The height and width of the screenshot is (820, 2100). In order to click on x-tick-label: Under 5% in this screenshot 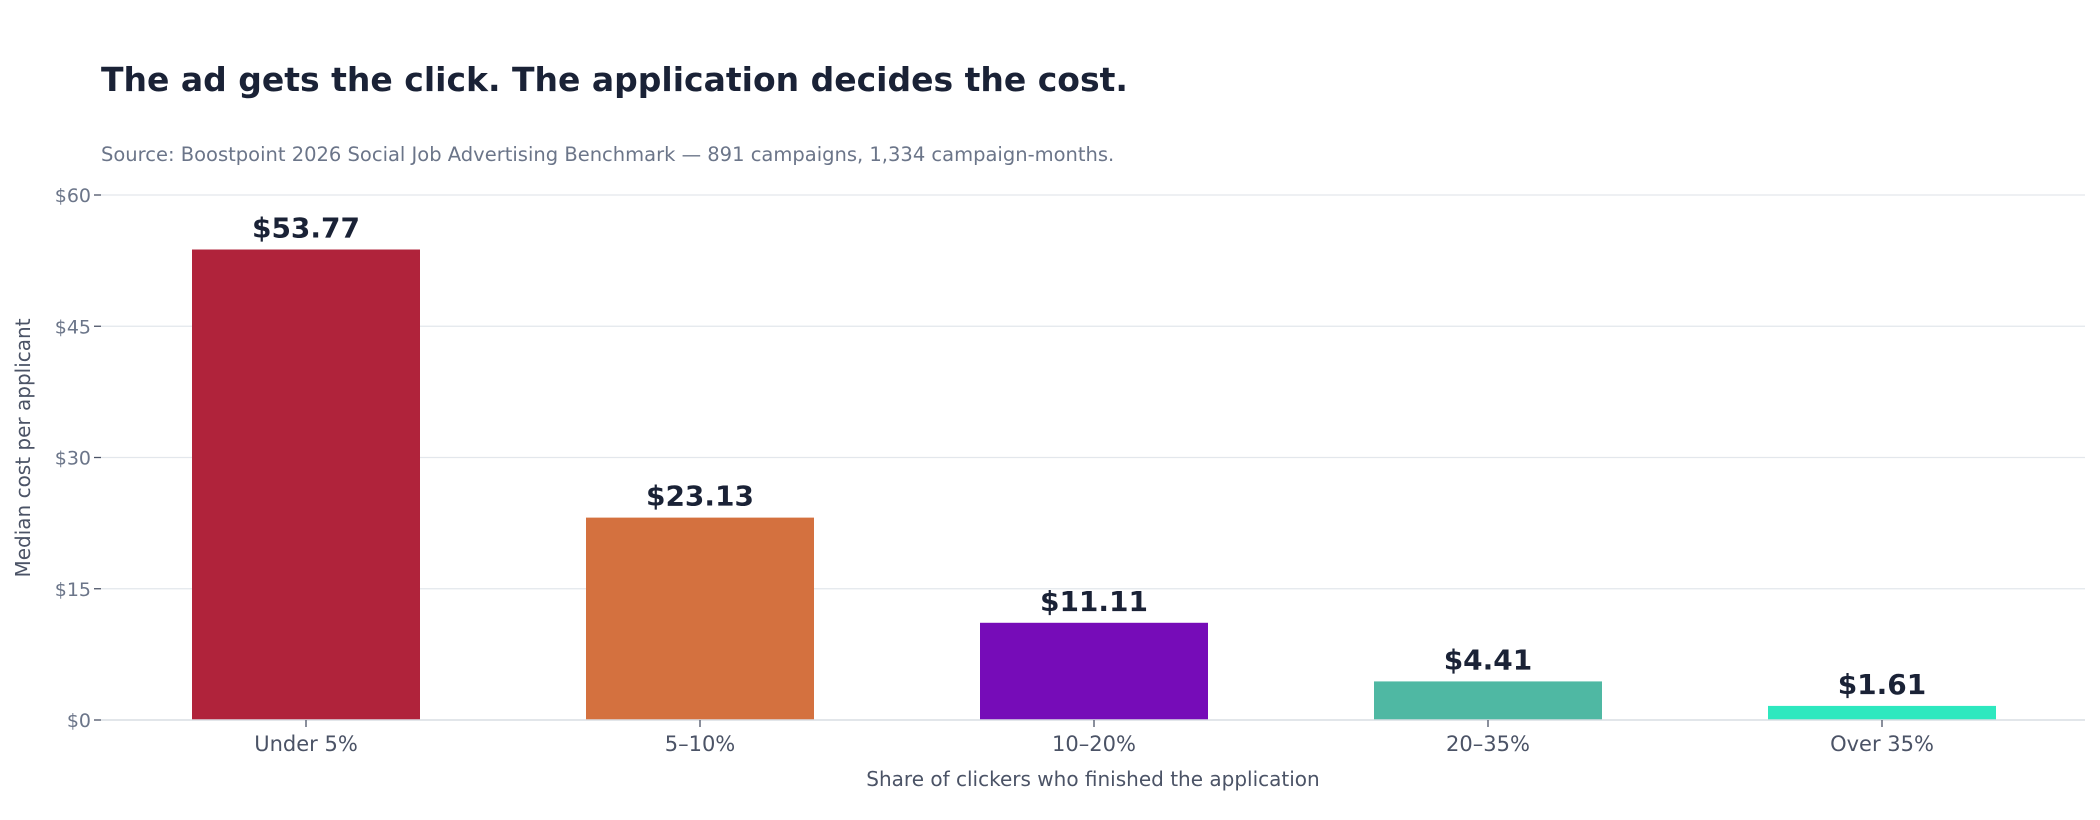, I will do `click(306, 744)`.